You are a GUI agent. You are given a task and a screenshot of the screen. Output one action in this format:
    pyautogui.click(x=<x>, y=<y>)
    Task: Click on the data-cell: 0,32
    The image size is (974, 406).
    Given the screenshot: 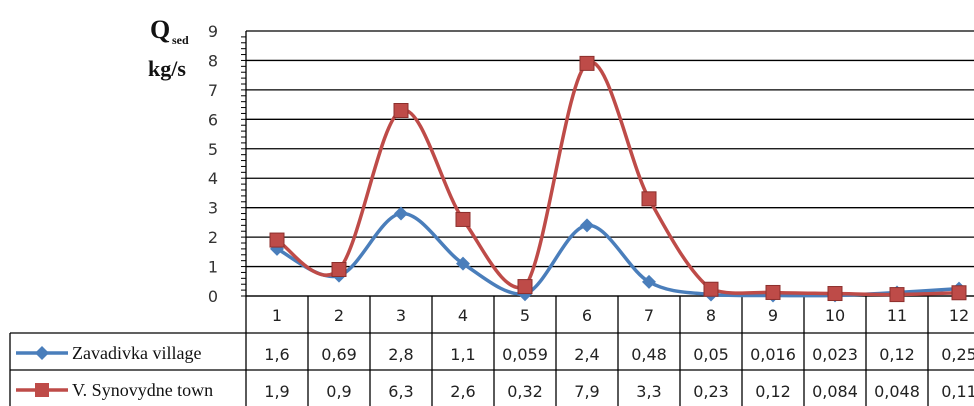 What is the action you would take?
    pyautogui.click(x=525, y=391)
    